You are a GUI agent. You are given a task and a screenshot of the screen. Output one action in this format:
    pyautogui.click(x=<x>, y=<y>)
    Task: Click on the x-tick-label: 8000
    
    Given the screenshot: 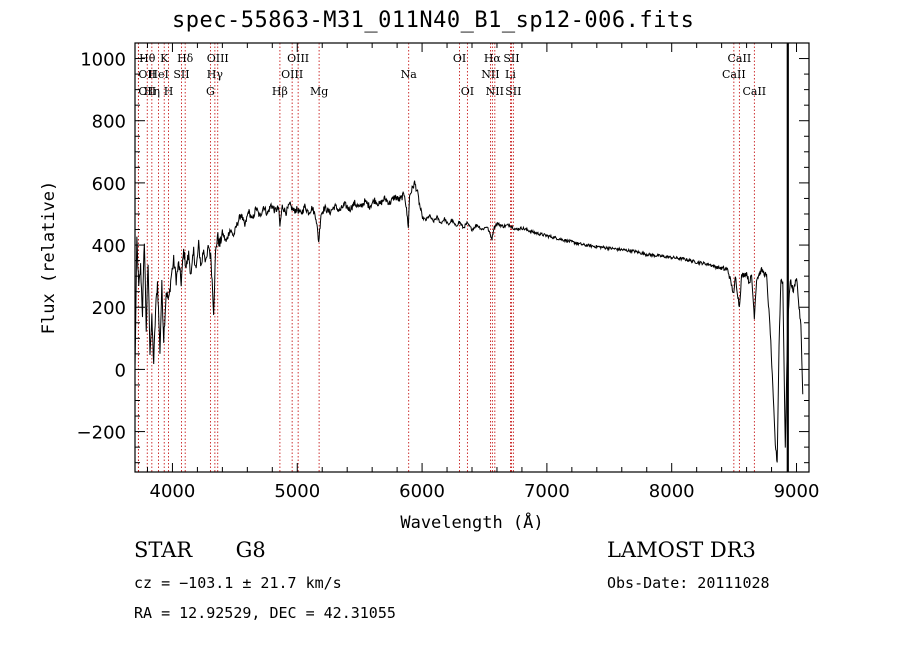 What is the action you would take?
    pyautogui.click(x=672, y=491)
    